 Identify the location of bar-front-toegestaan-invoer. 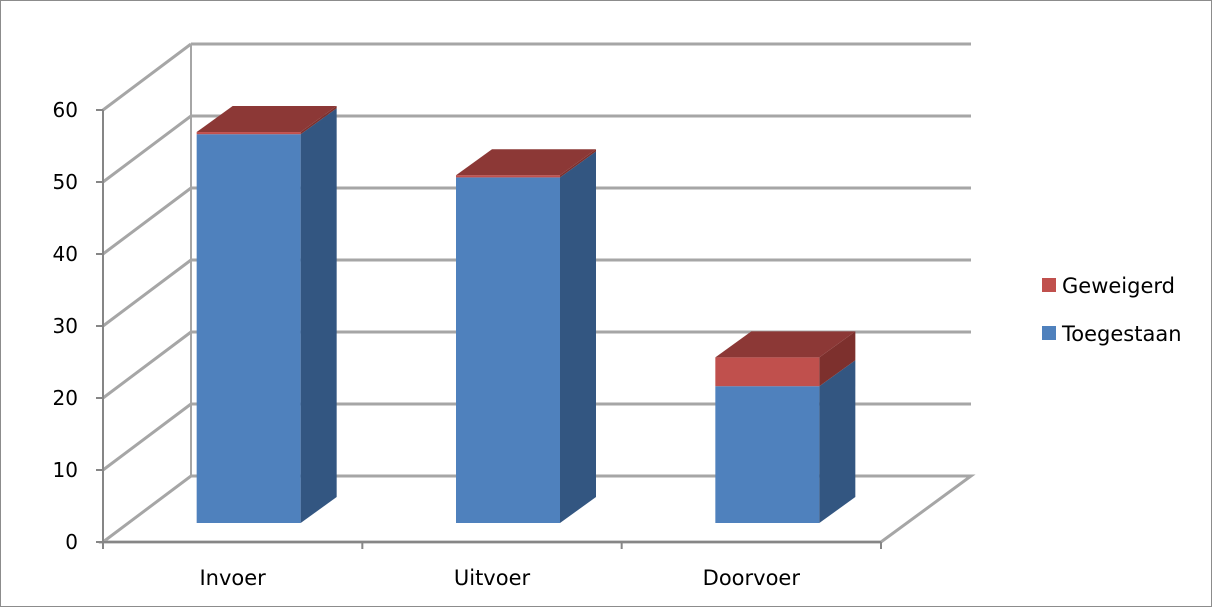
(248, 328).